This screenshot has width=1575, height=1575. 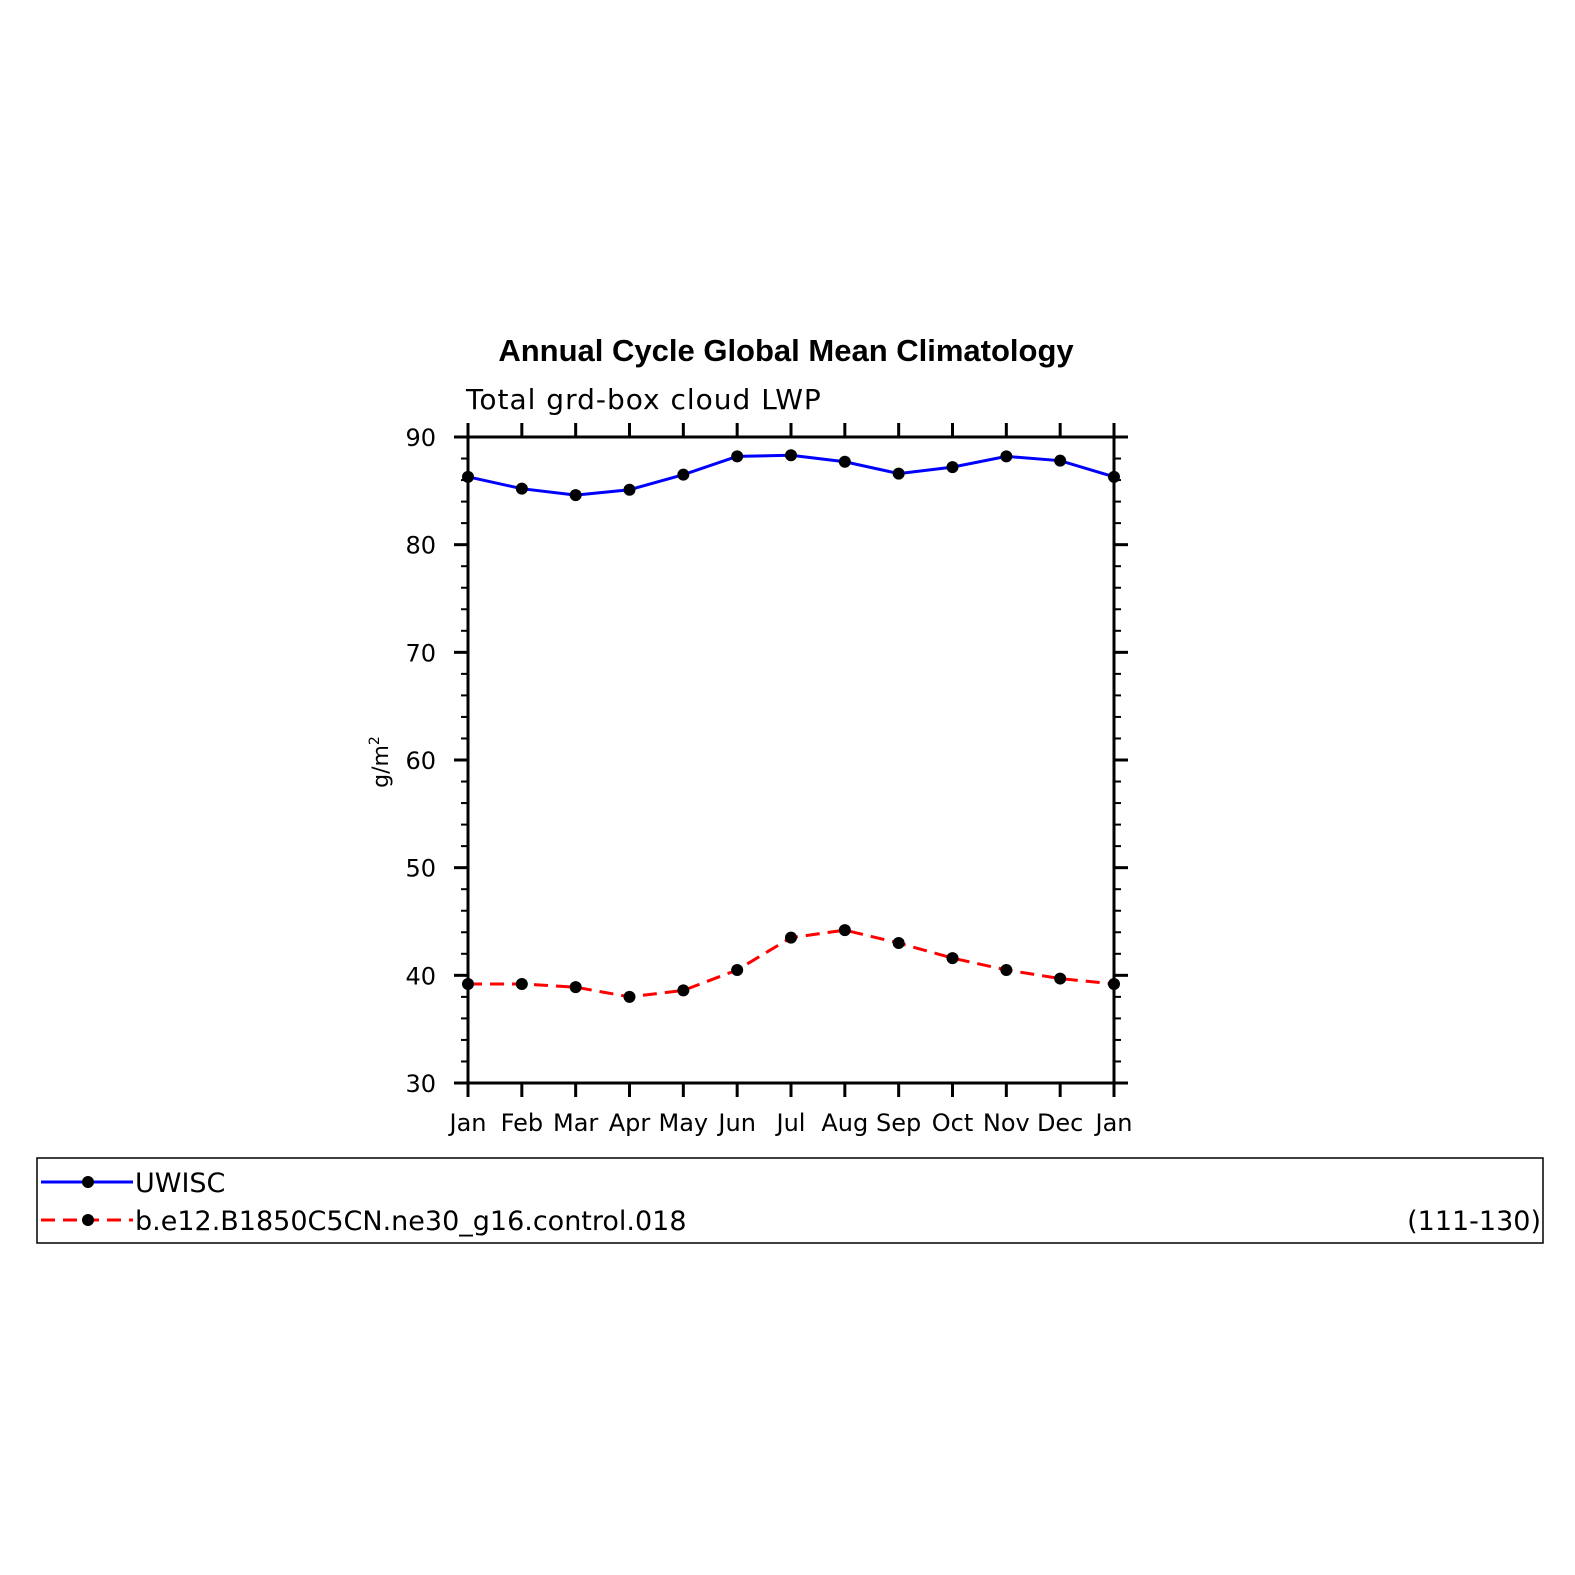 What do you see at coordinates (630, 1123) in the screenshot?
I see `x-tick-label: Apr` at bounding box center [630, 1123].